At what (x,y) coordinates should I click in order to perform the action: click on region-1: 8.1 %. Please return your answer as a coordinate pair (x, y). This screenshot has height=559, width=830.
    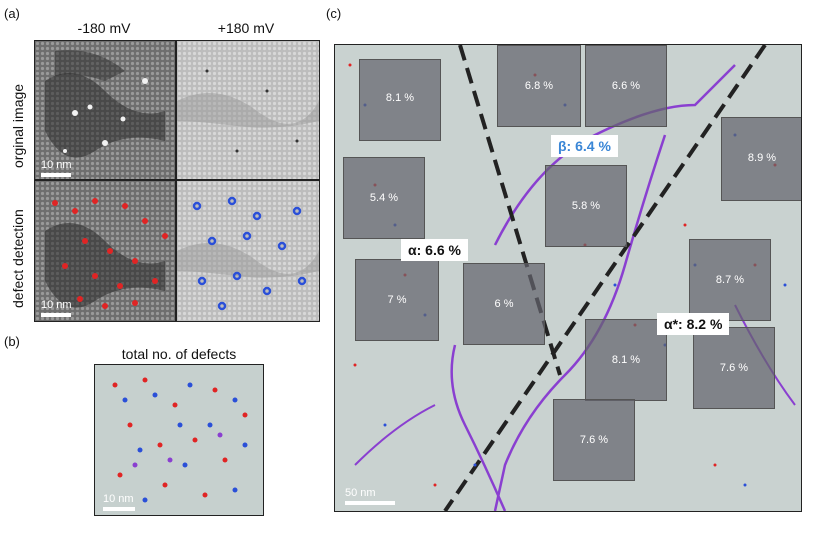
    Looking at the image, I should click on (400, 100).